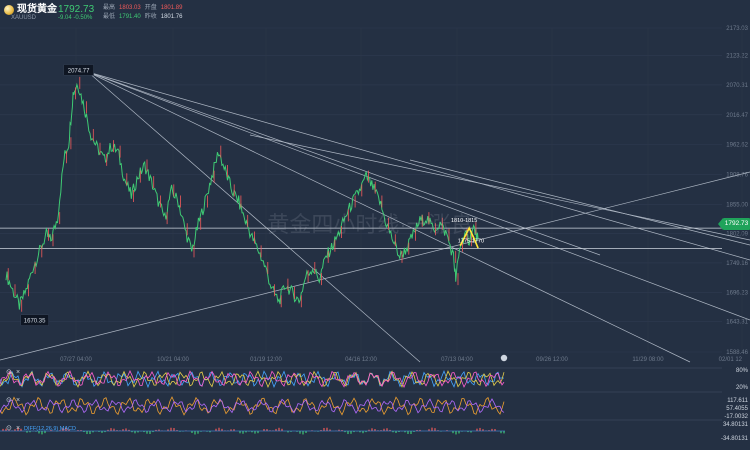 This screenshot has height=450, width=750. Describe the element at coordinates (171, 17) in the screenshot. I see `prev-close-value: 1801.76` at that location.